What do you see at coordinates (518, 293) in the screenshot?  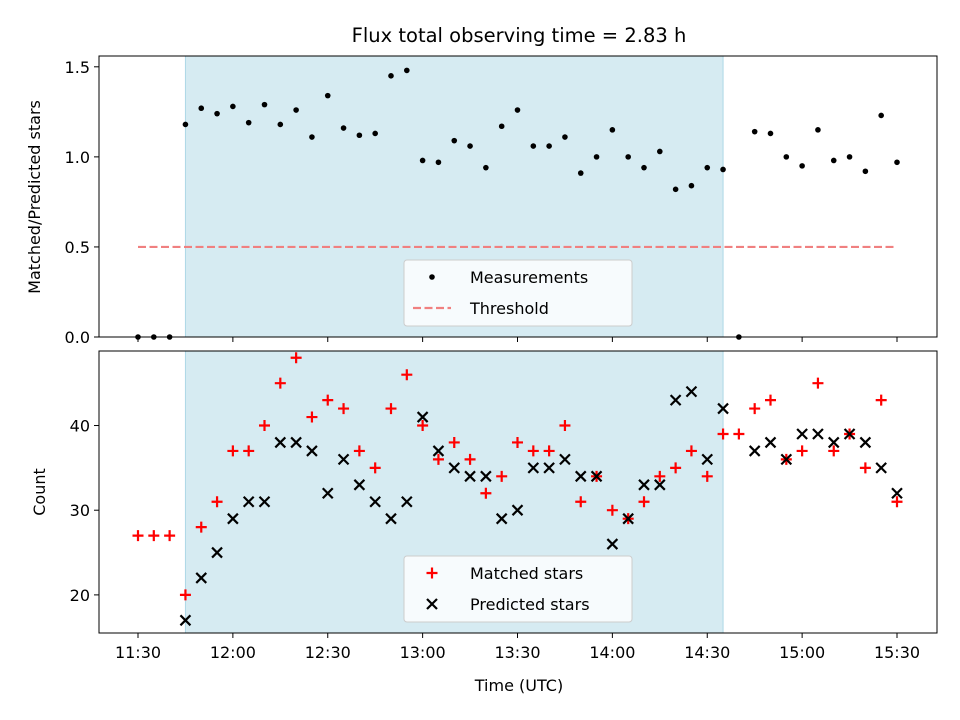 I see `top-legend-box` at bounding box center [518, 293].